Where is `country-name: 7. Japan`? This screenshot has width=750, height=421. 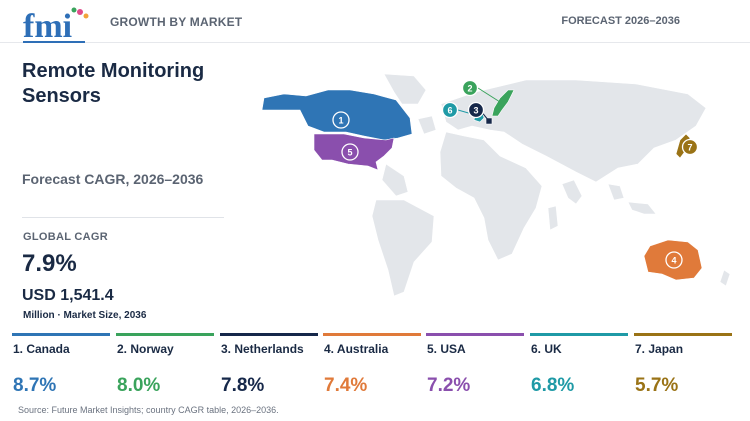
country-name: 7. Japan is located at coordinates (659, 349).